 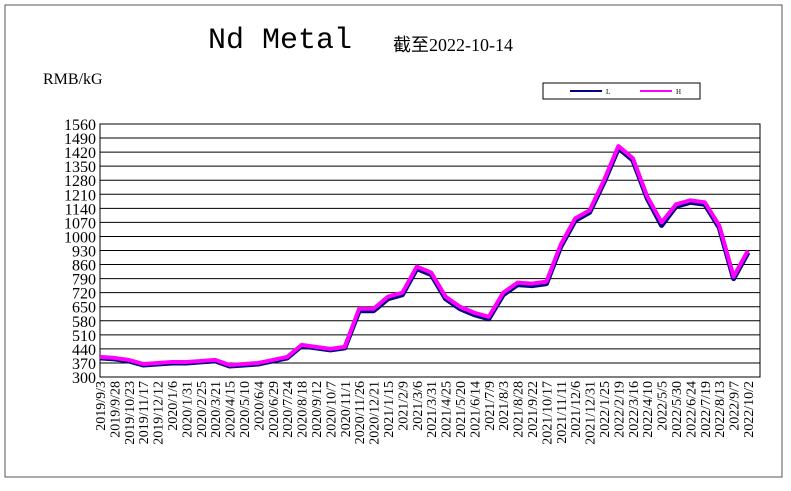 I want to click on x-tick-label: 2021/8/28, so click(x=519, y=409).